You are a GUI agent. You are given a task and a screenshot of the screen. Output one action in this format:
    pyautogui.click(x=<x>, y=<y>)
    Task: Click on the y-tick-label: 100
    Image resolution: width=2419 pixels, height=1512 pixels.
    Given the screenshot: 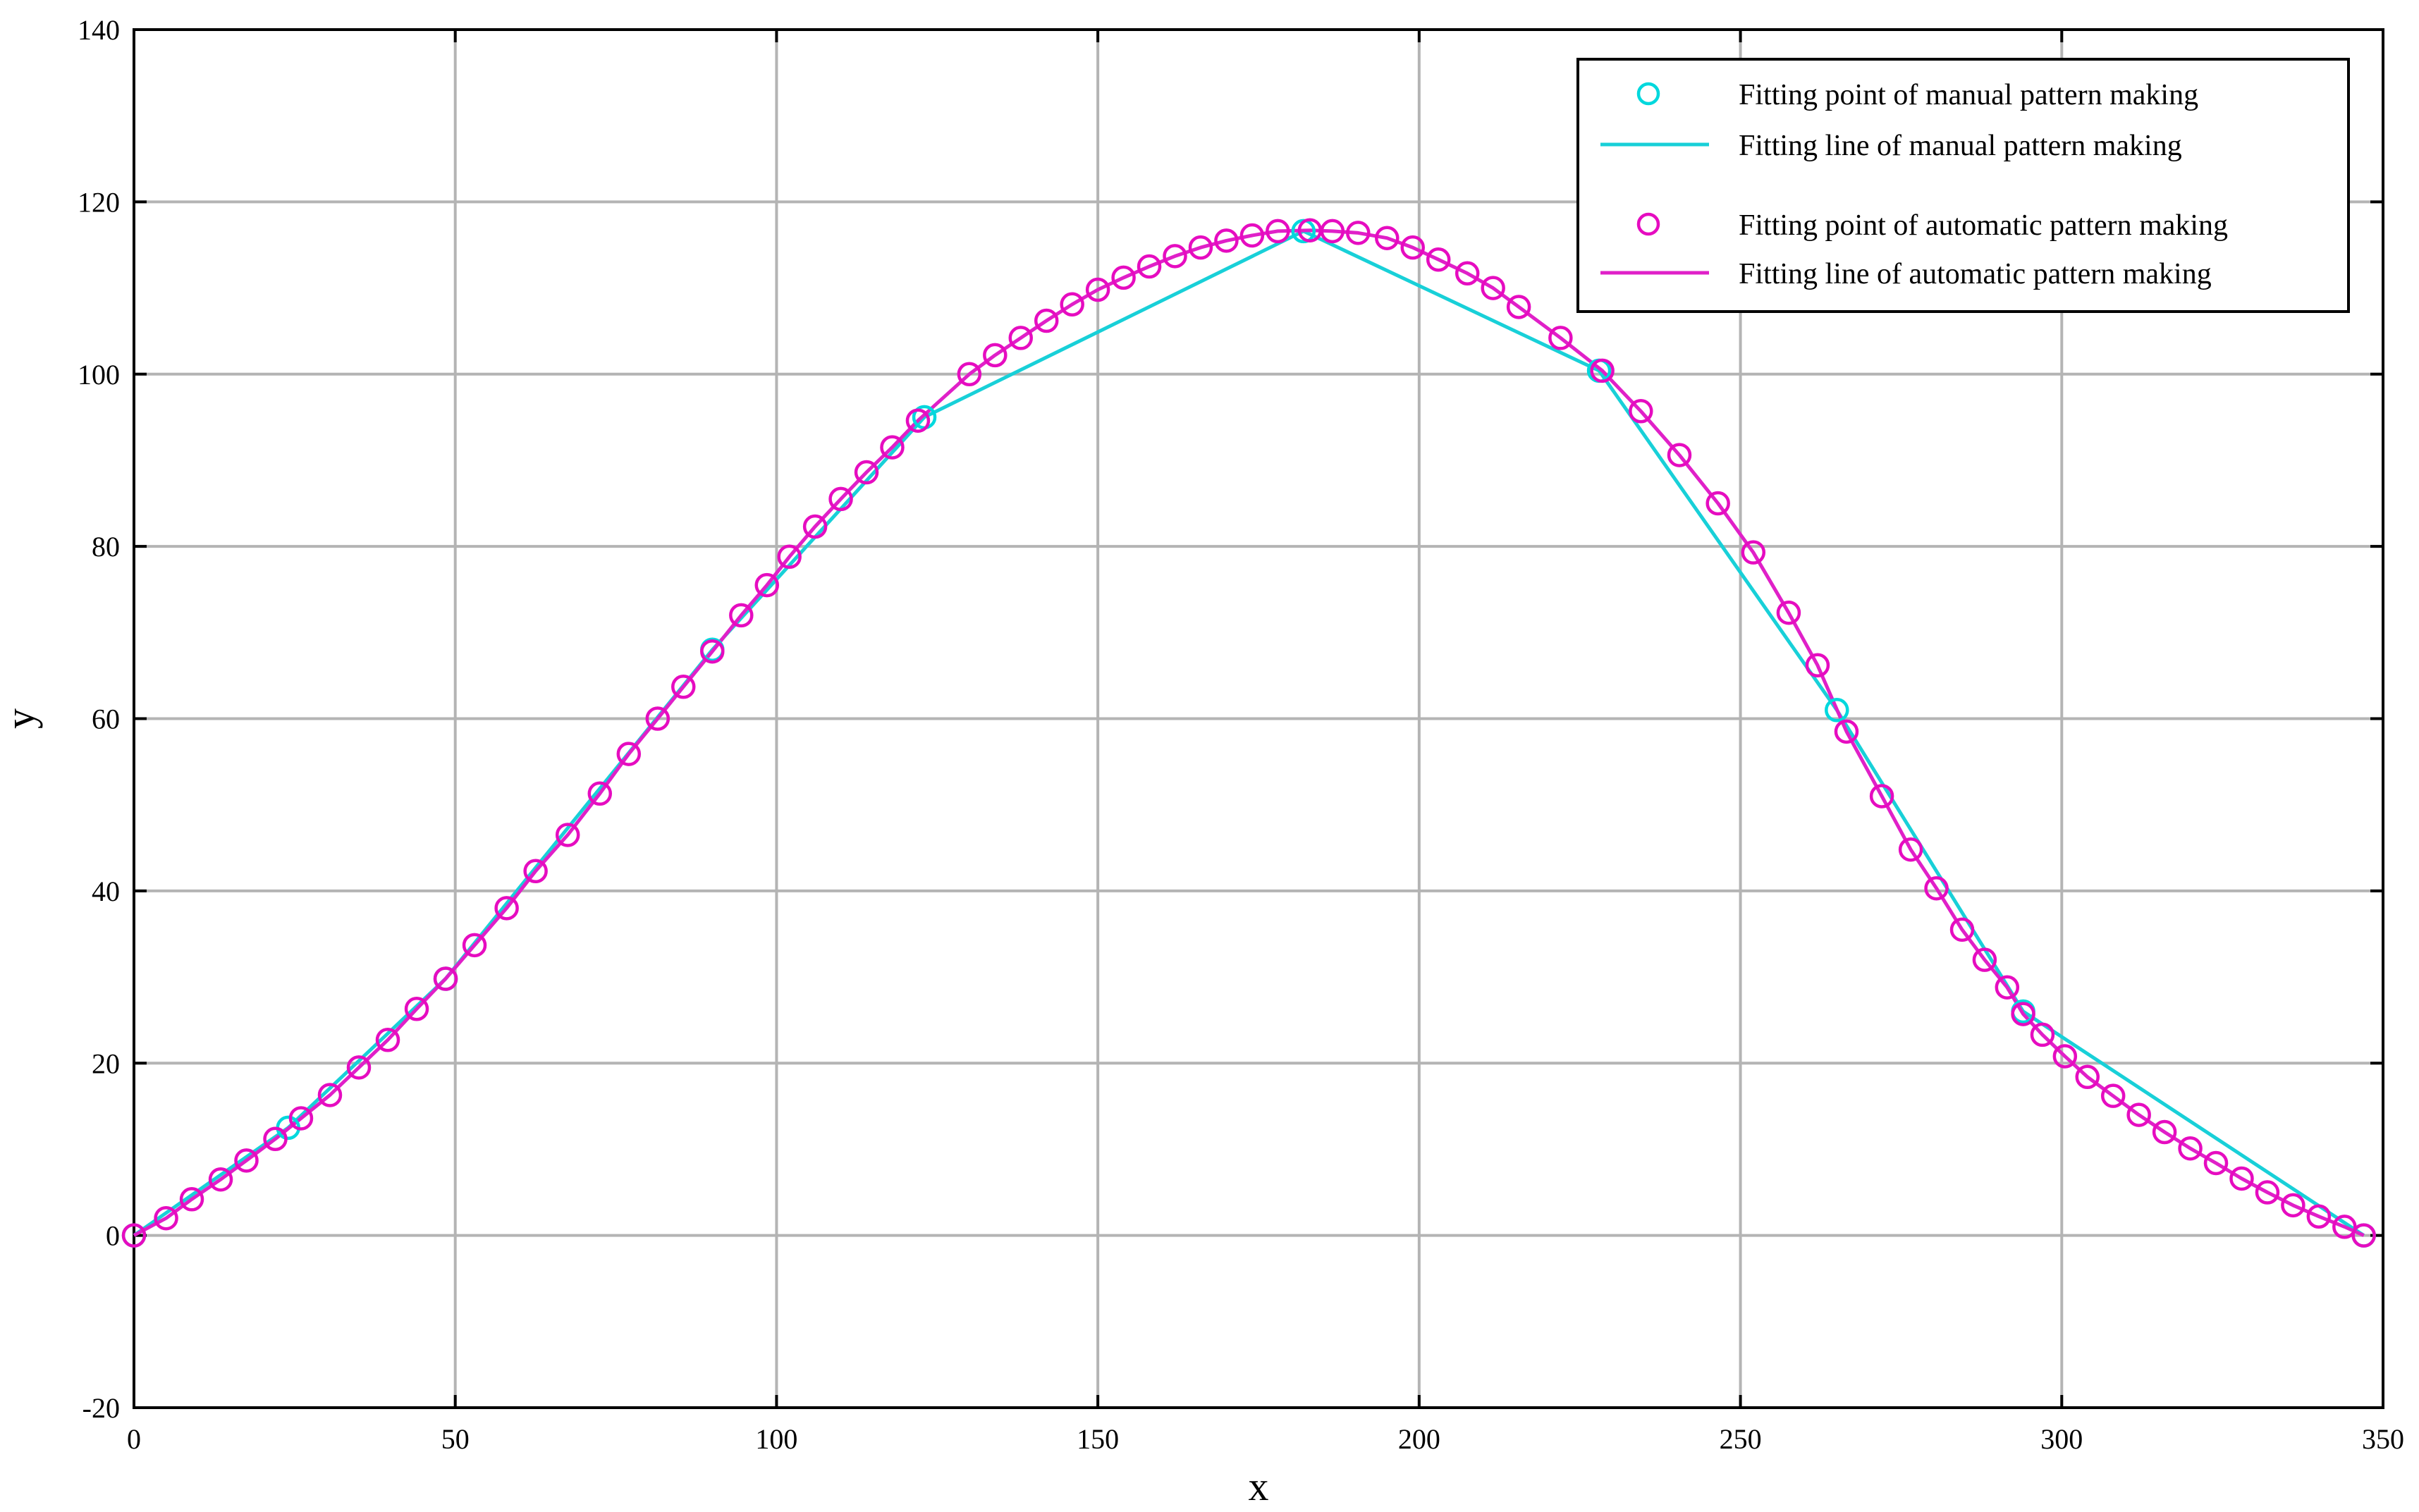 What is the action you would take?
    pyautogui.click(x=99, y=375)
    